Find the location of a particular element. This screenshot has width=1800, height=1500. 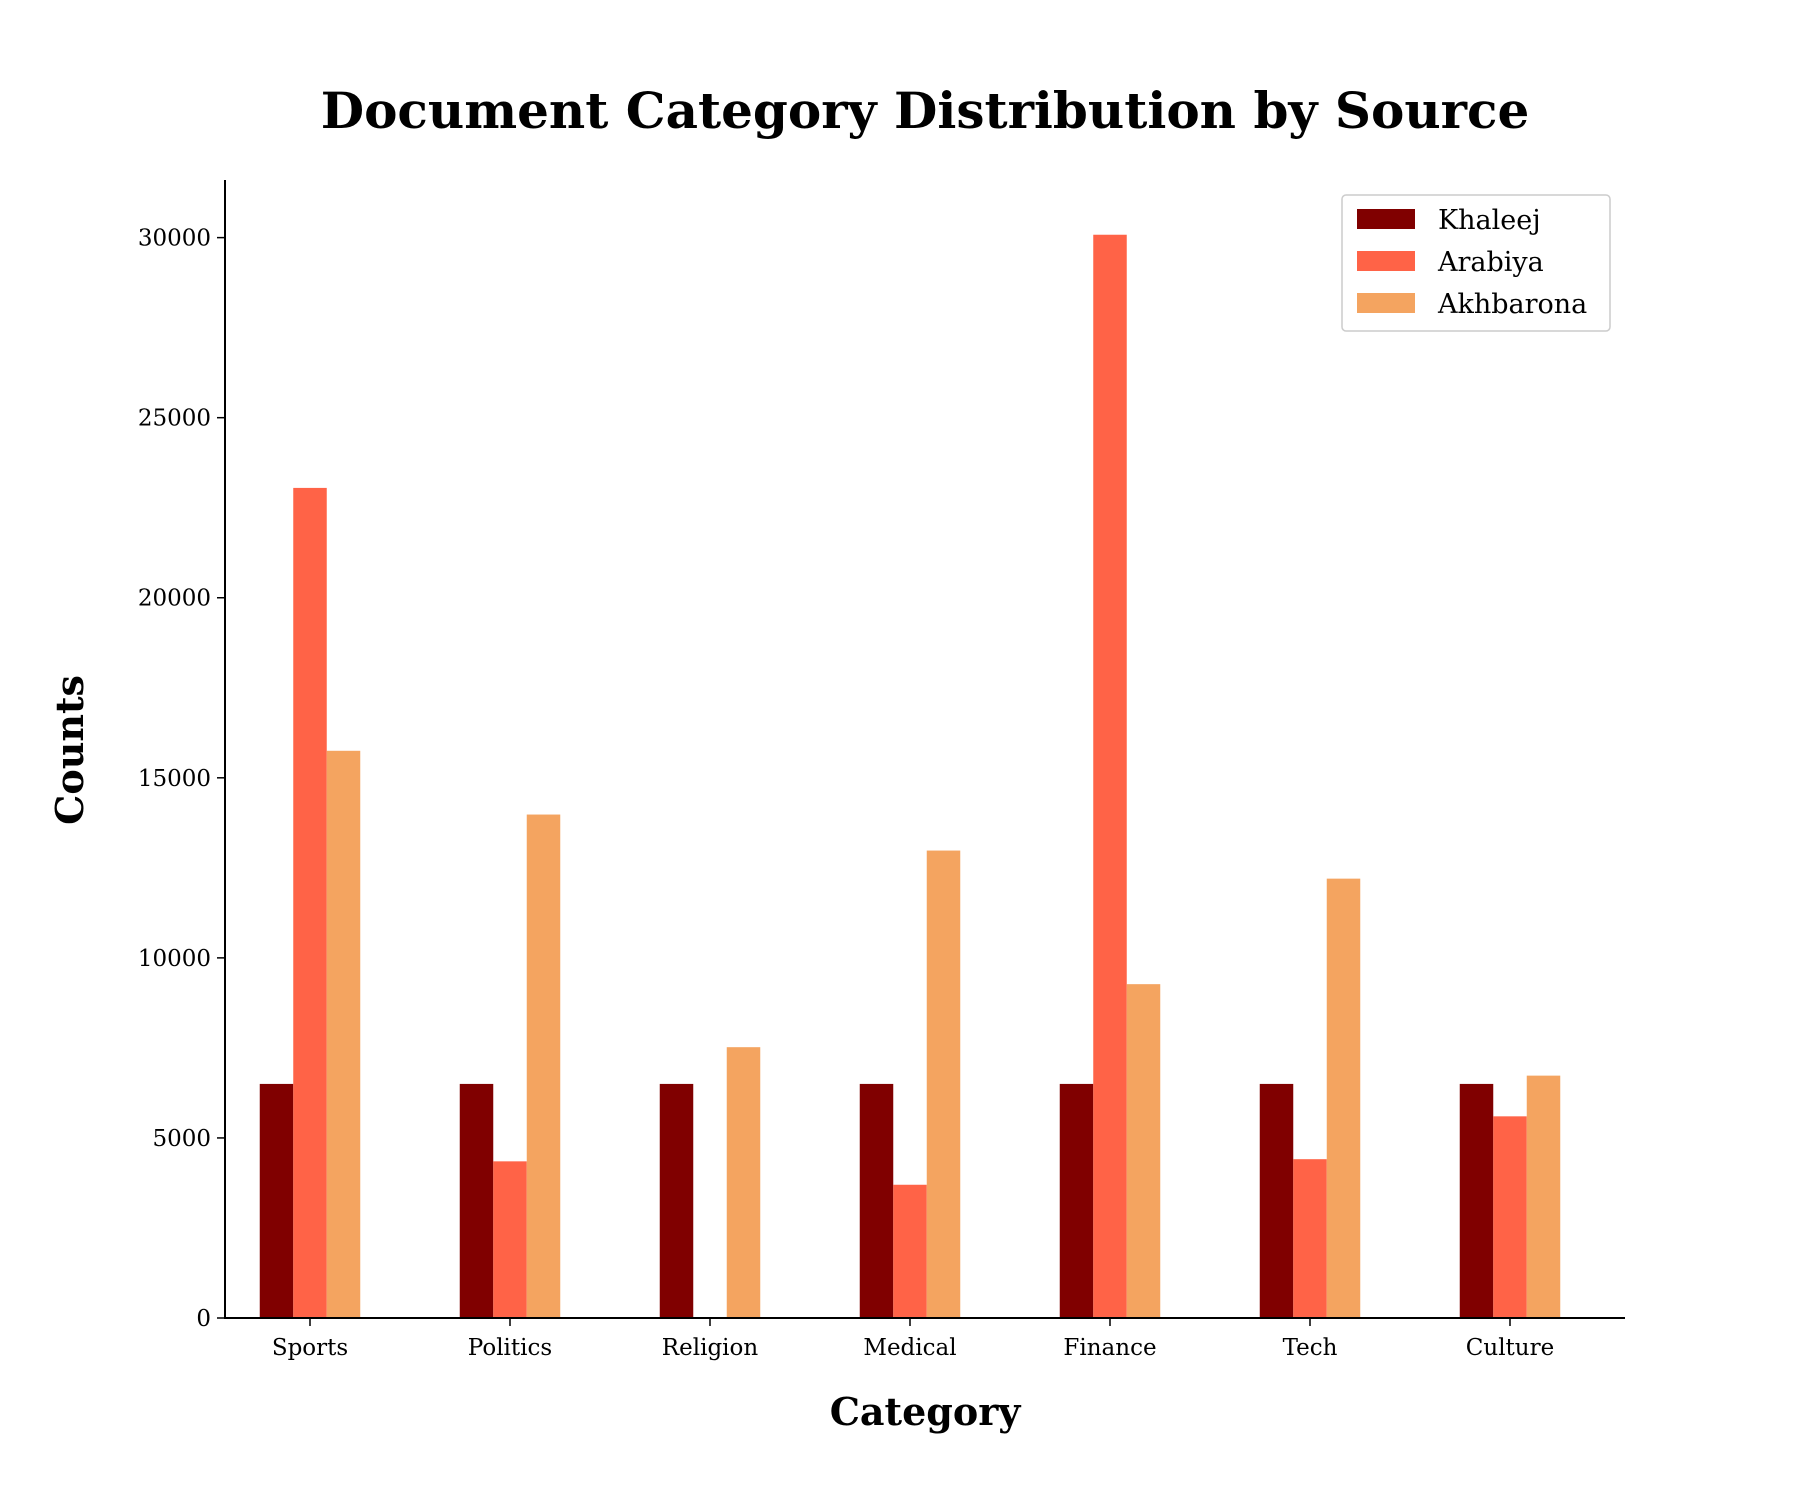

legend-swatch-akhbarona is located at coordinates (1386, 303).